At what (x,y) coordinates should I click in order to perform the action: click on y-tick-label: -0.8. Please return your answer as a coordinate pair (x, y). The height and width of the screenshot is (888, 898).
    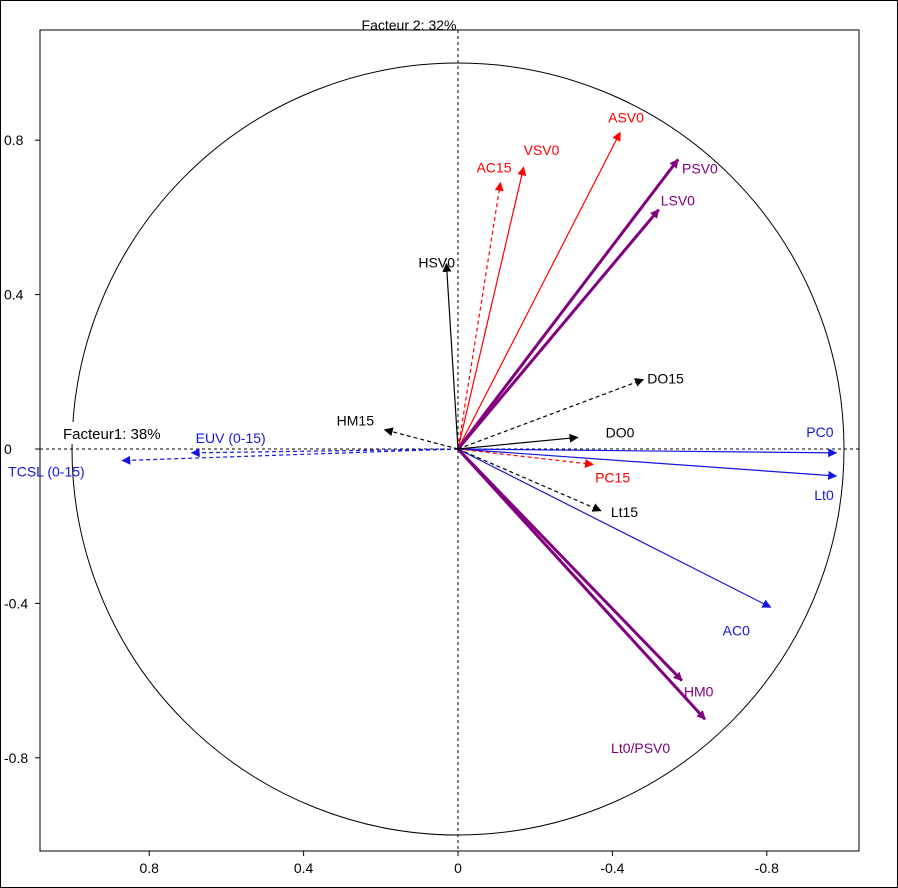
    Looking at the image, I should click on (16, 758).